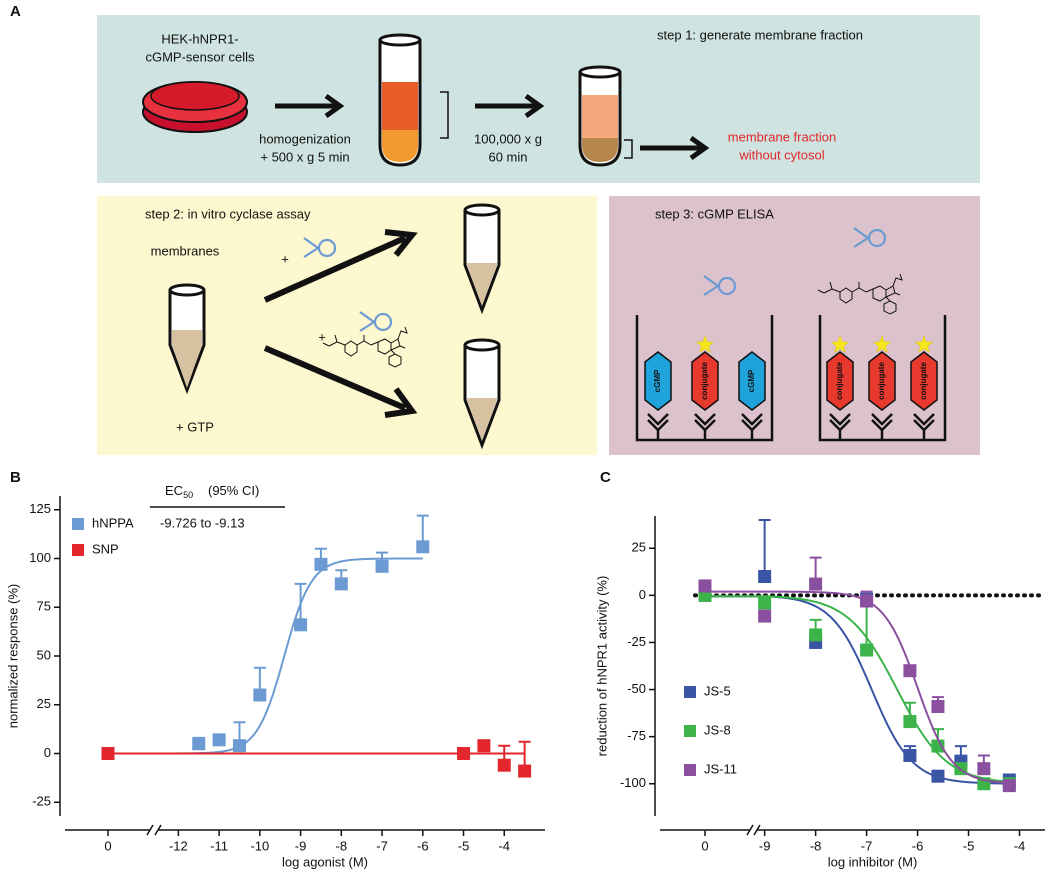 The image size is (1050, 872). What do you see at coordinates (633, 782) in the screenshot?
I see `y-tick-label: -100` at bounding box center [633, 782].